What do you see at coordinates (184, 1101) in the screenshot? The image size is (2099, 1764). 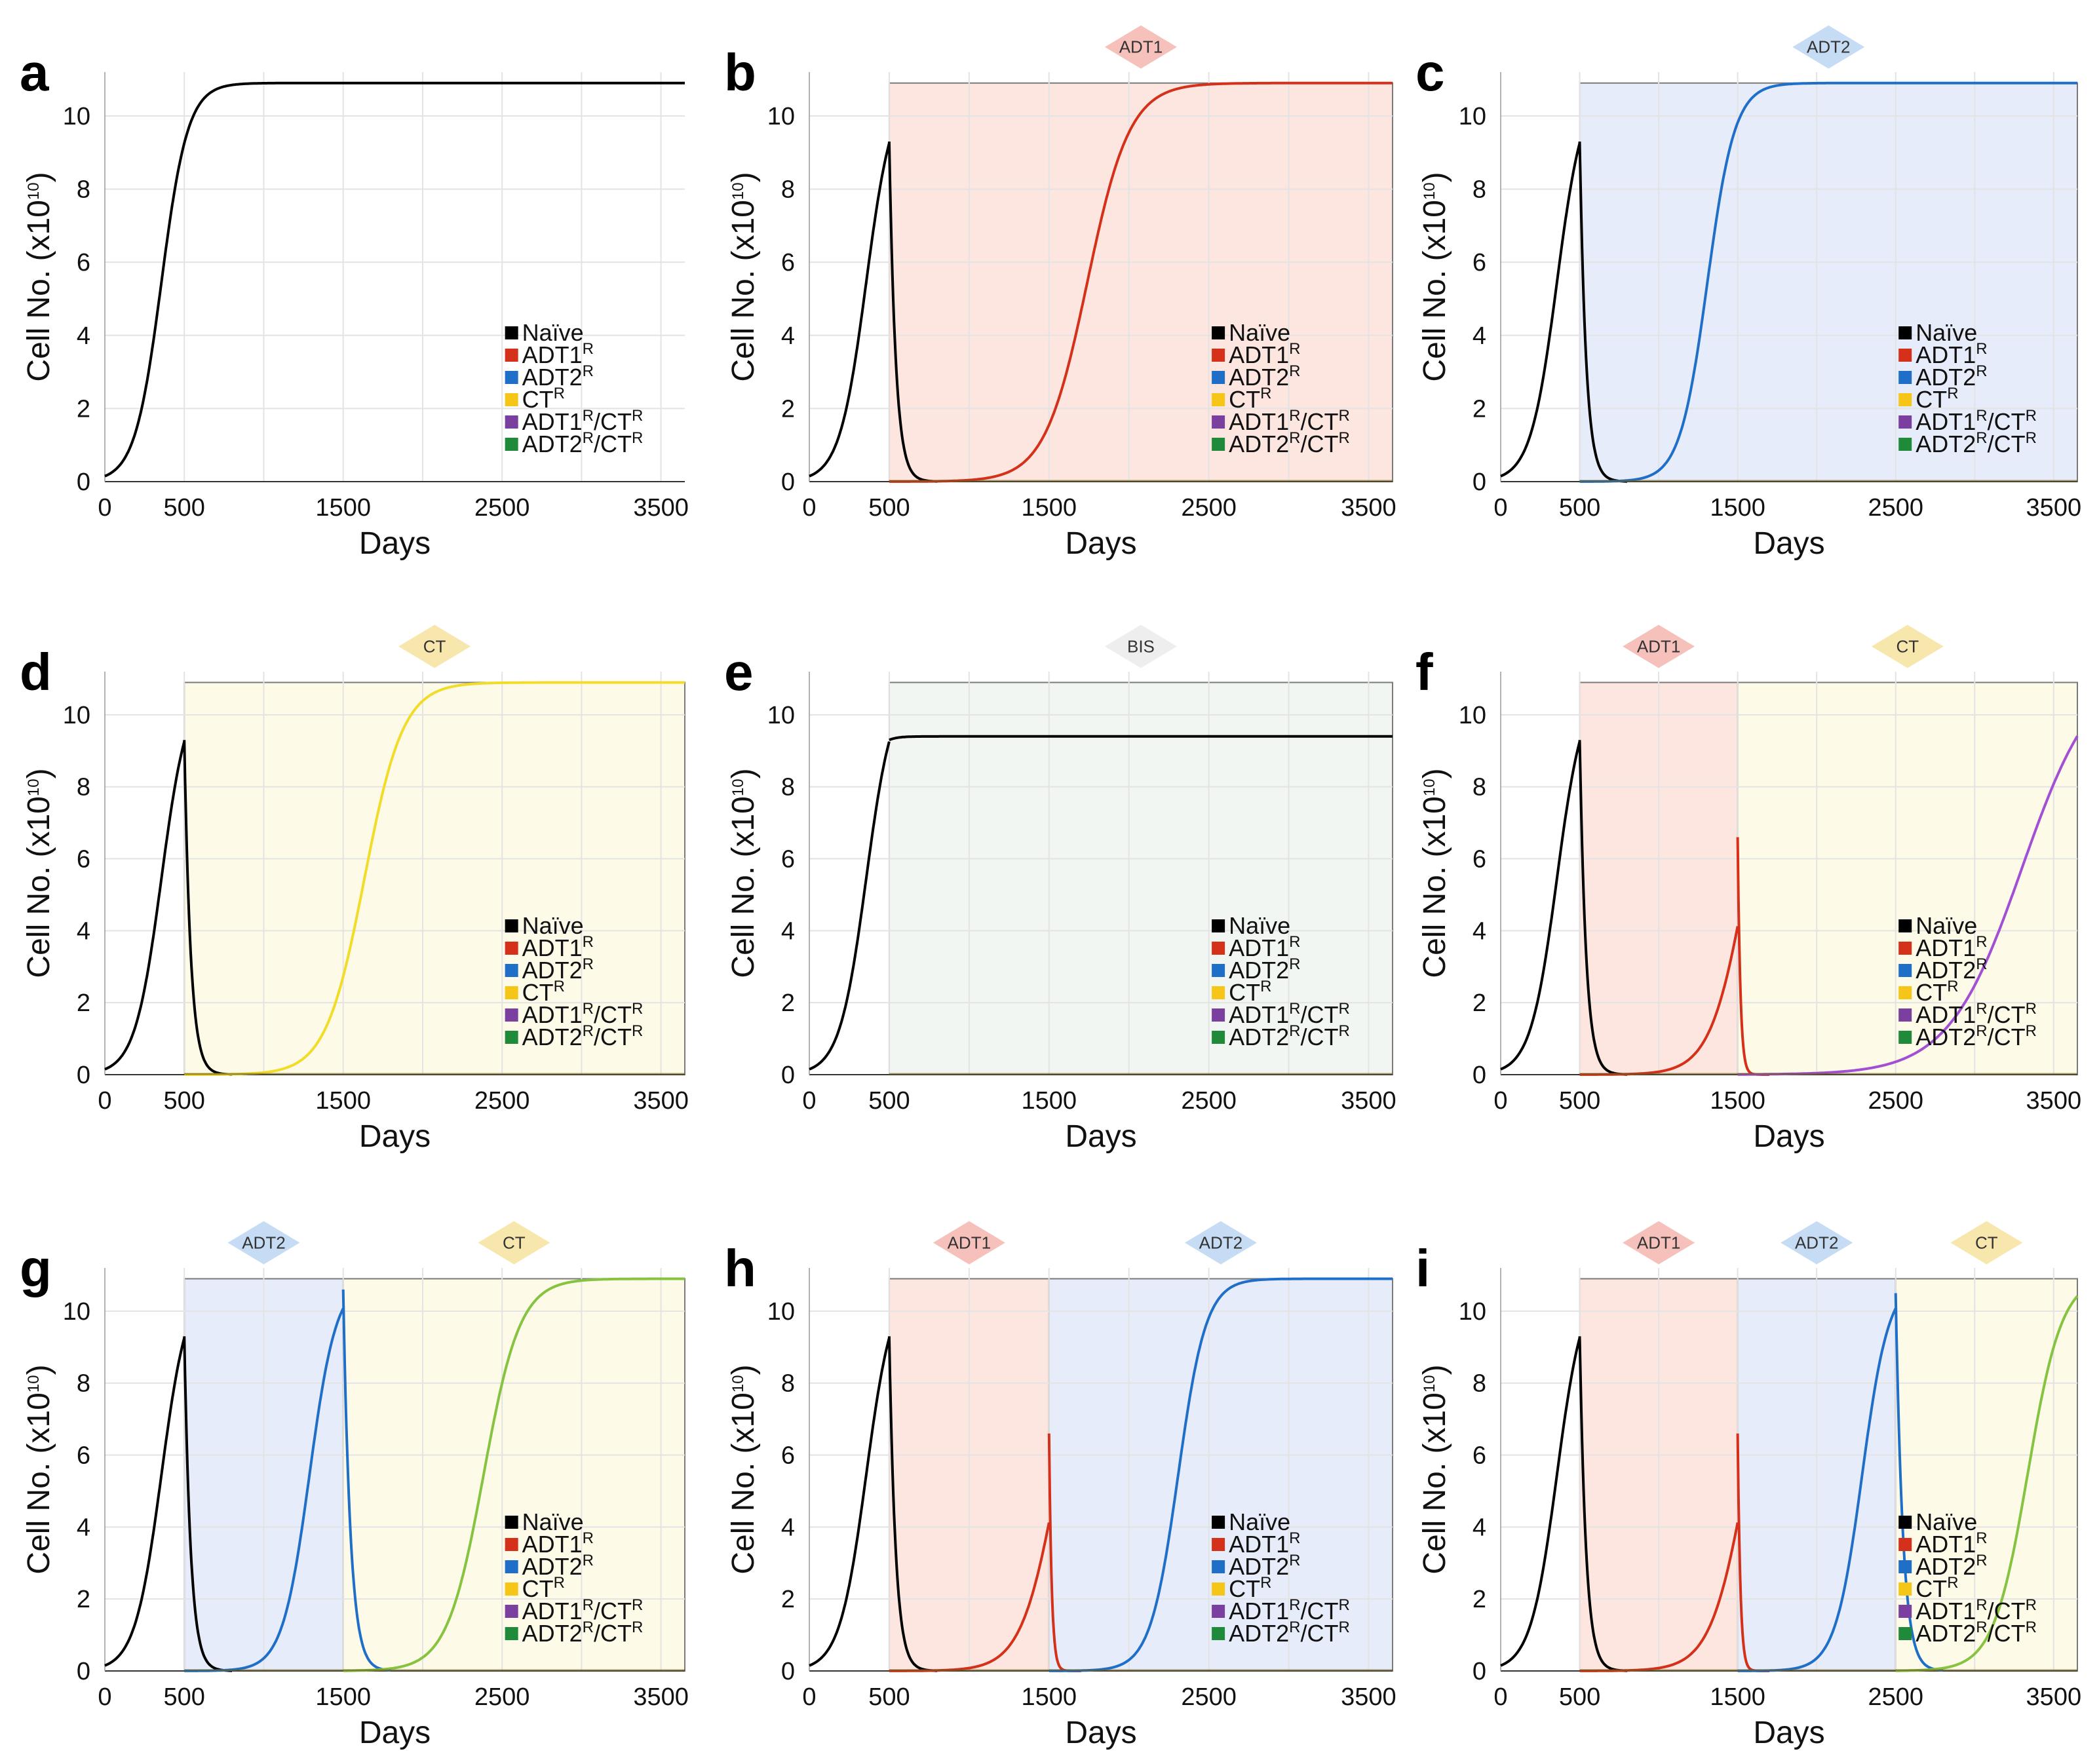 I see `text-span: 500` at bounding box center [184, 1101].